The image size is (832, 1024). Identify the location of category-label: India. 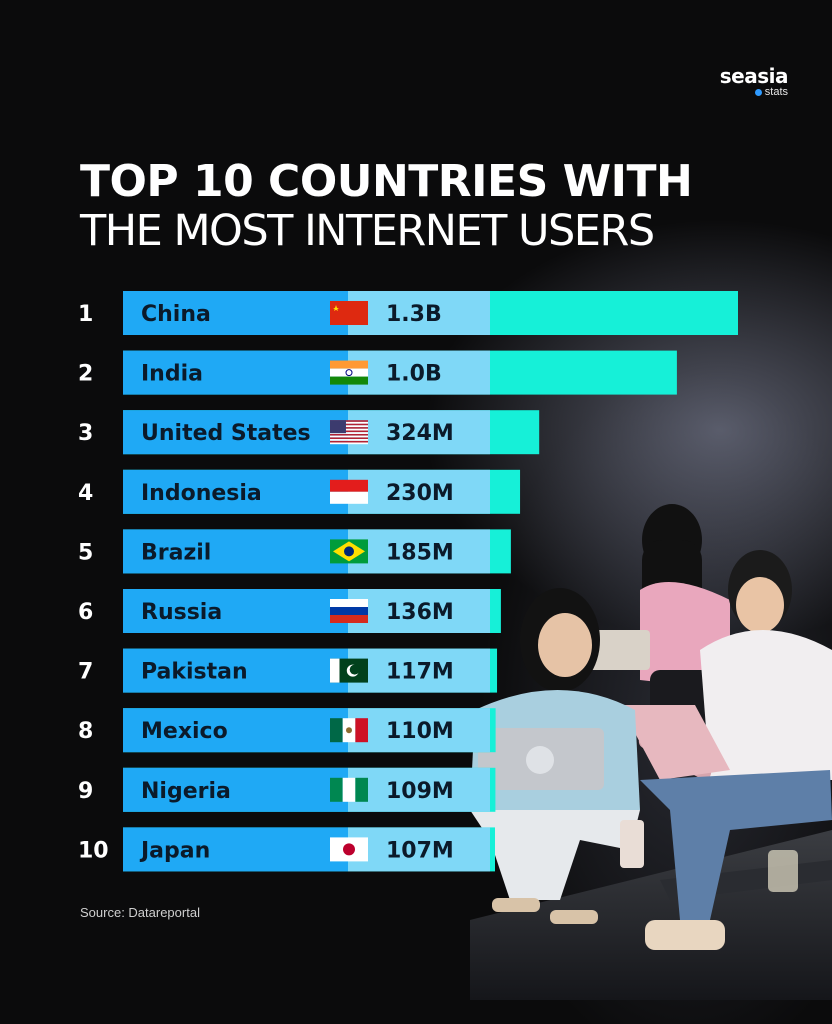
(172, 374).